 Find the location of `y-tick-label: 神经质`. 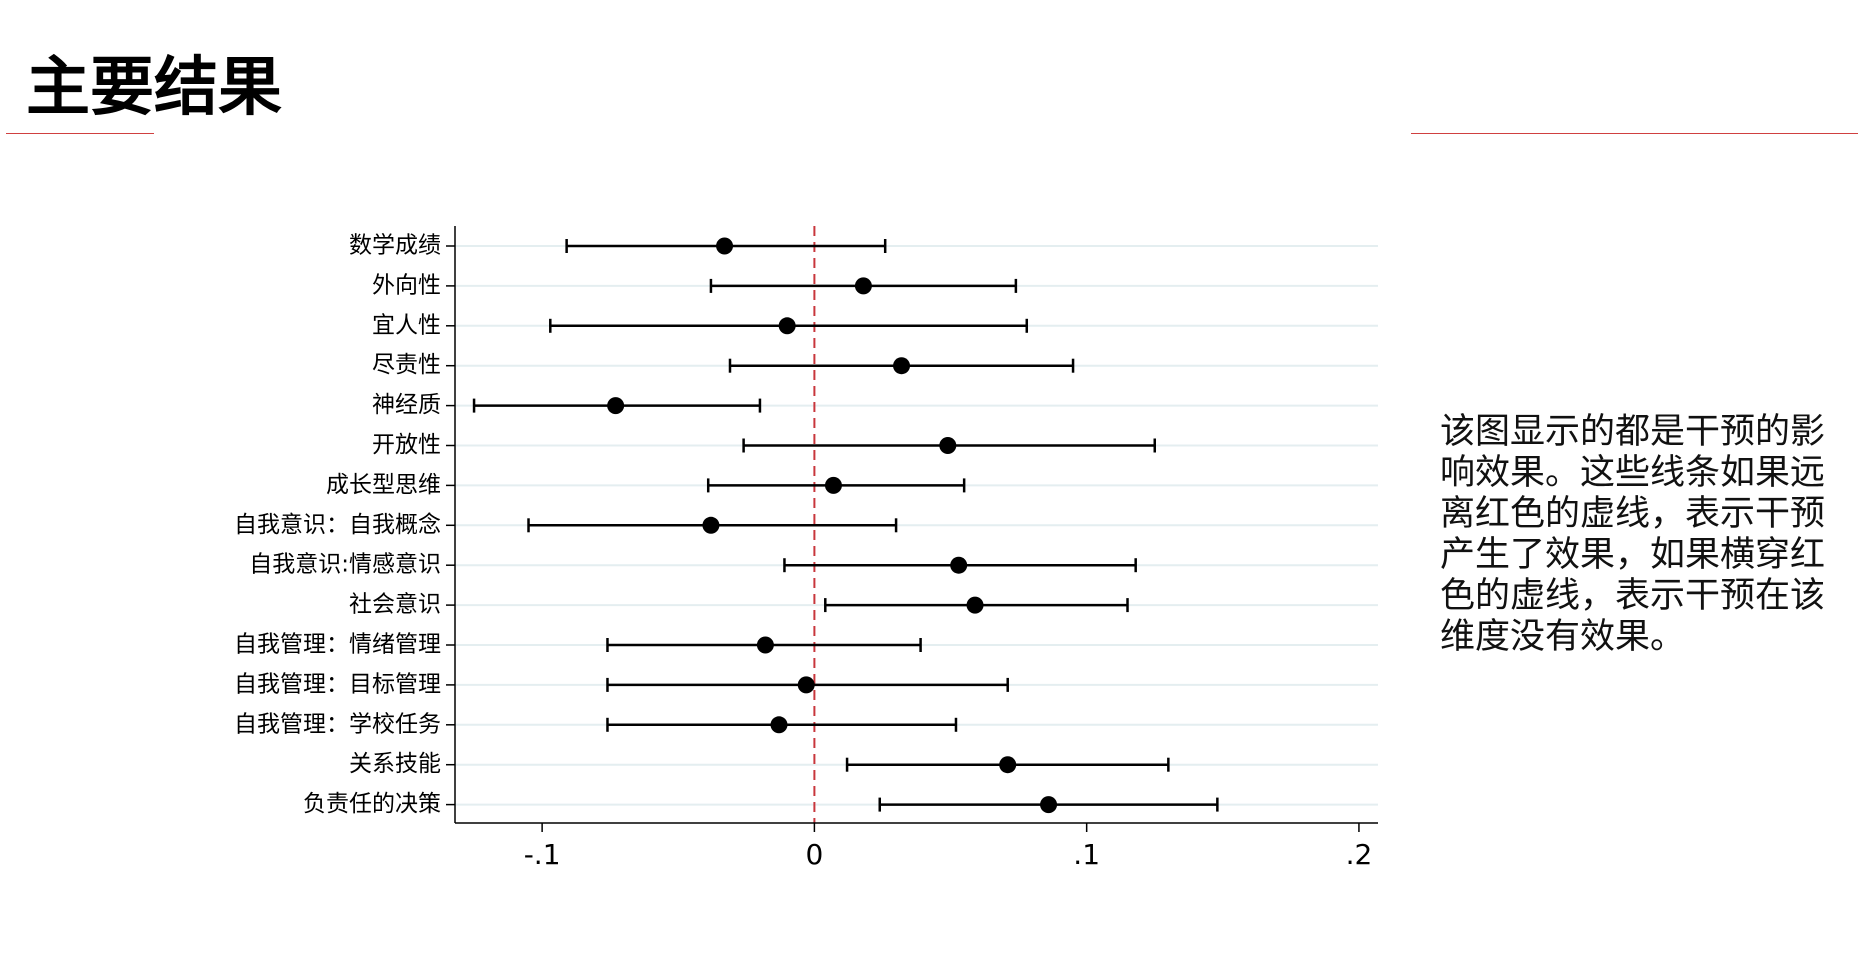

y-tick-label: 神经质 is located at coordinates (406, 405).